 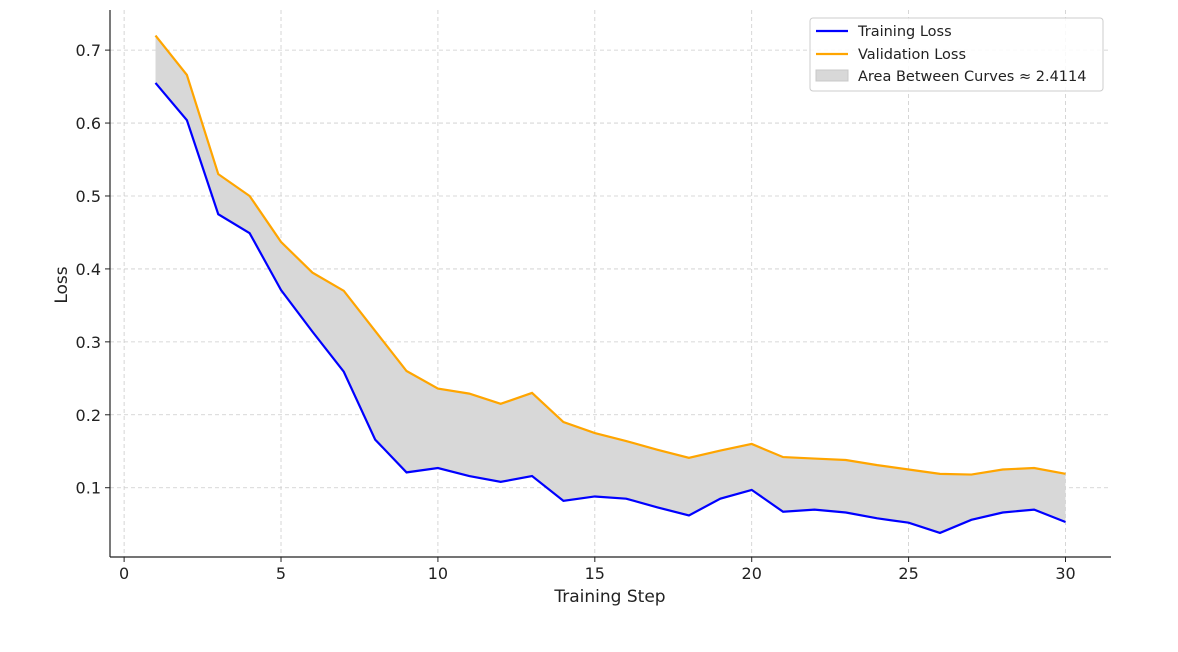 I want to click on x-tick-label: 30, so click(x=1065, y=573).